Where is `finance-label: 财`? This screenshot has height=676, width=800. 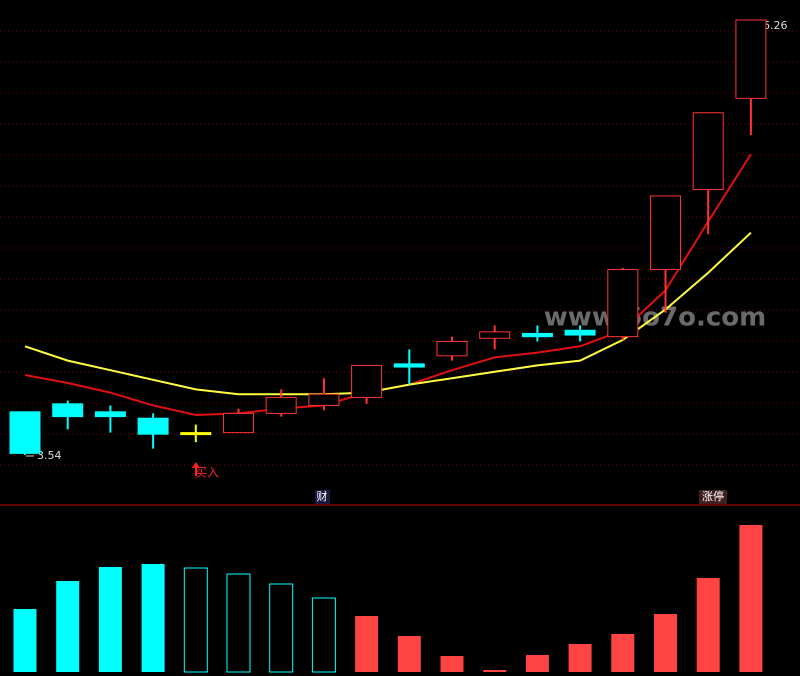
finance-label: 财 is located at coordinates (322, 496).